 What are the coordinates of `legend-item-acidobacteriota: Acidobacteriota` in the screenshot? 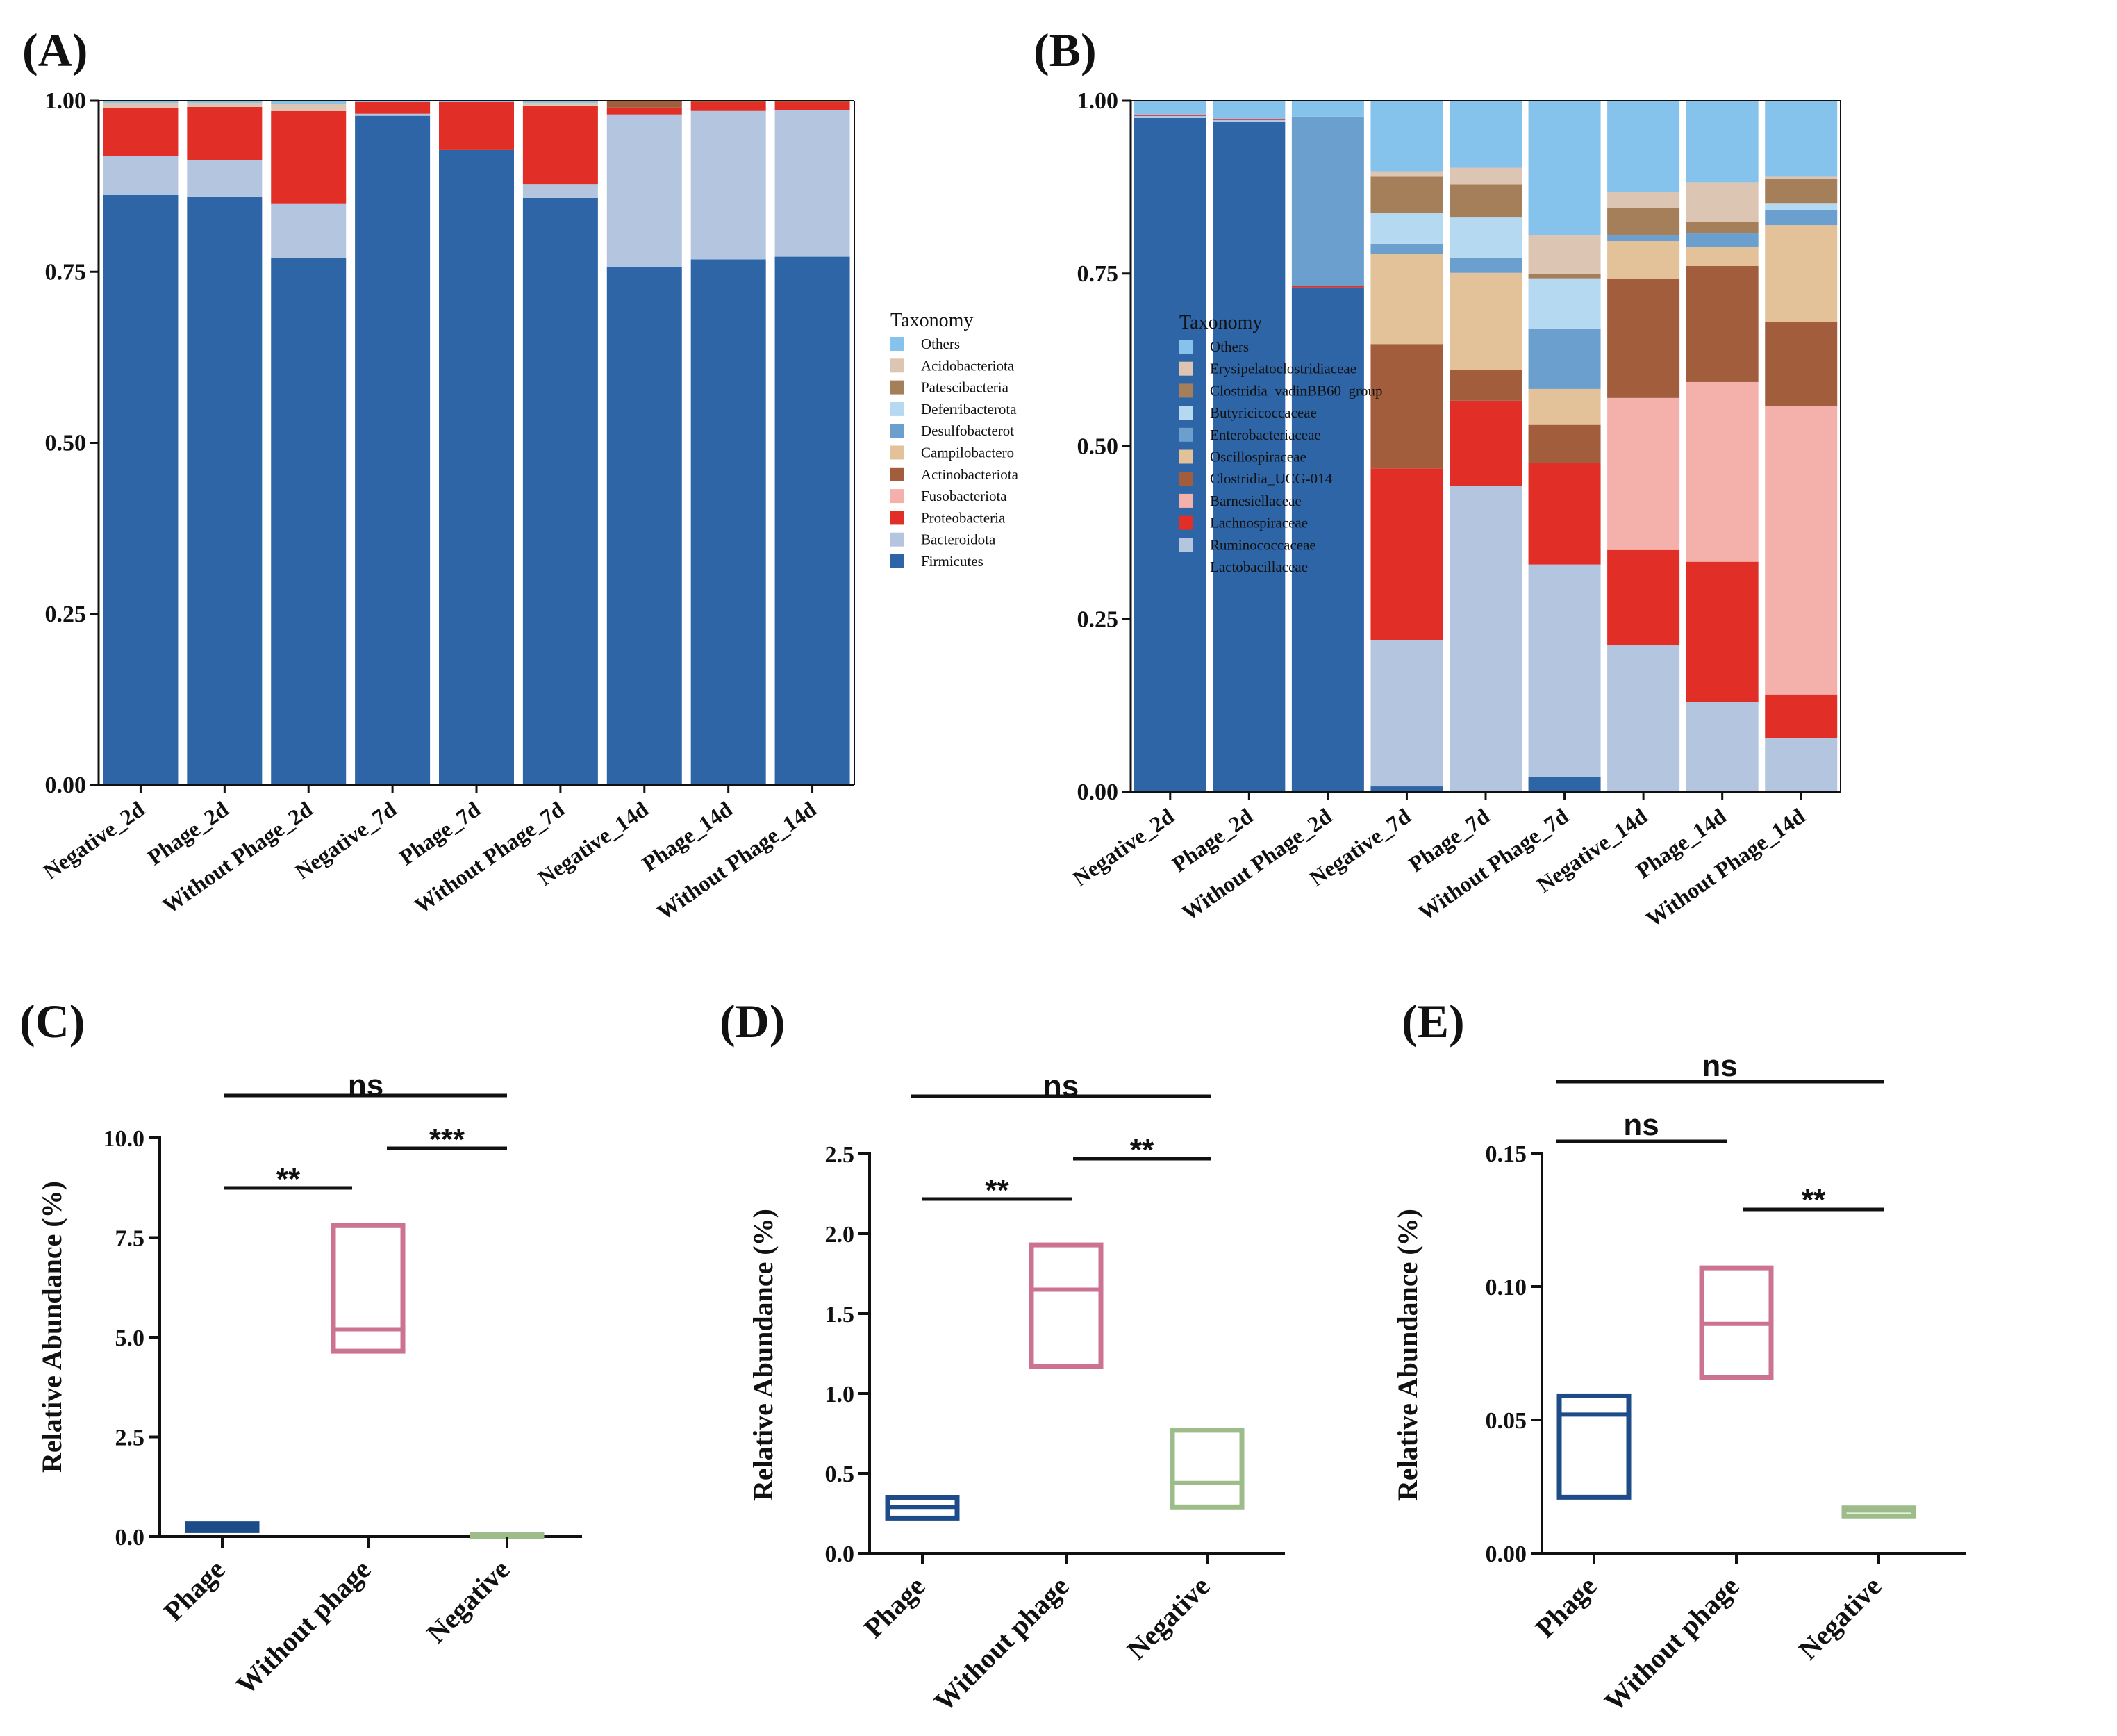 It's located at (968, 365).